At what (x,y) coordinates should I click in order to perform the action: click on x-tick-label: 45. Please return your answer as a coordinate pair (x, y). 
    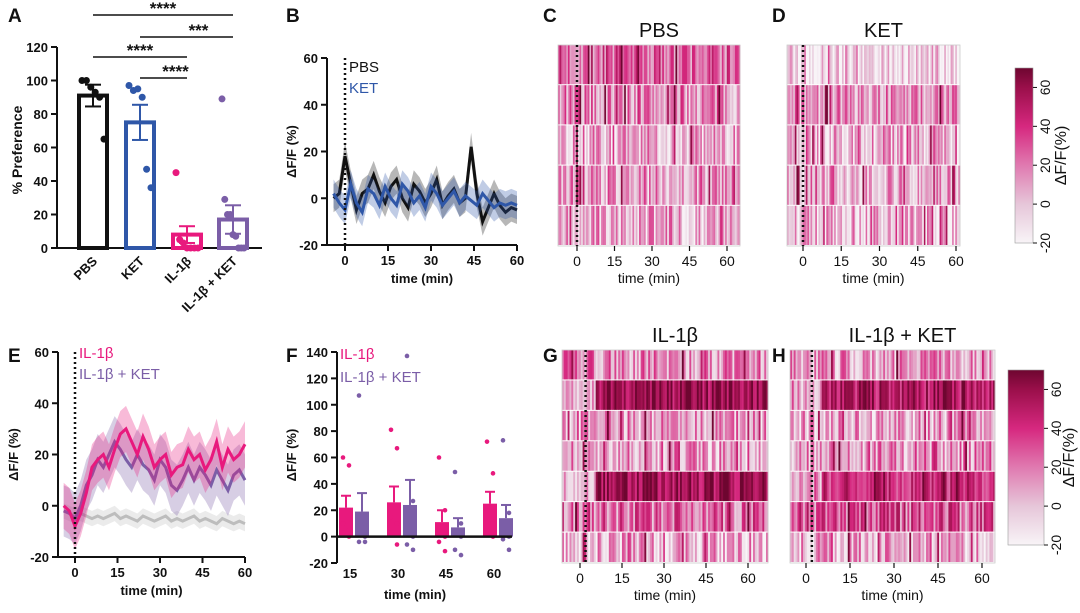
    Looking at the image, I should click on (938, 578).